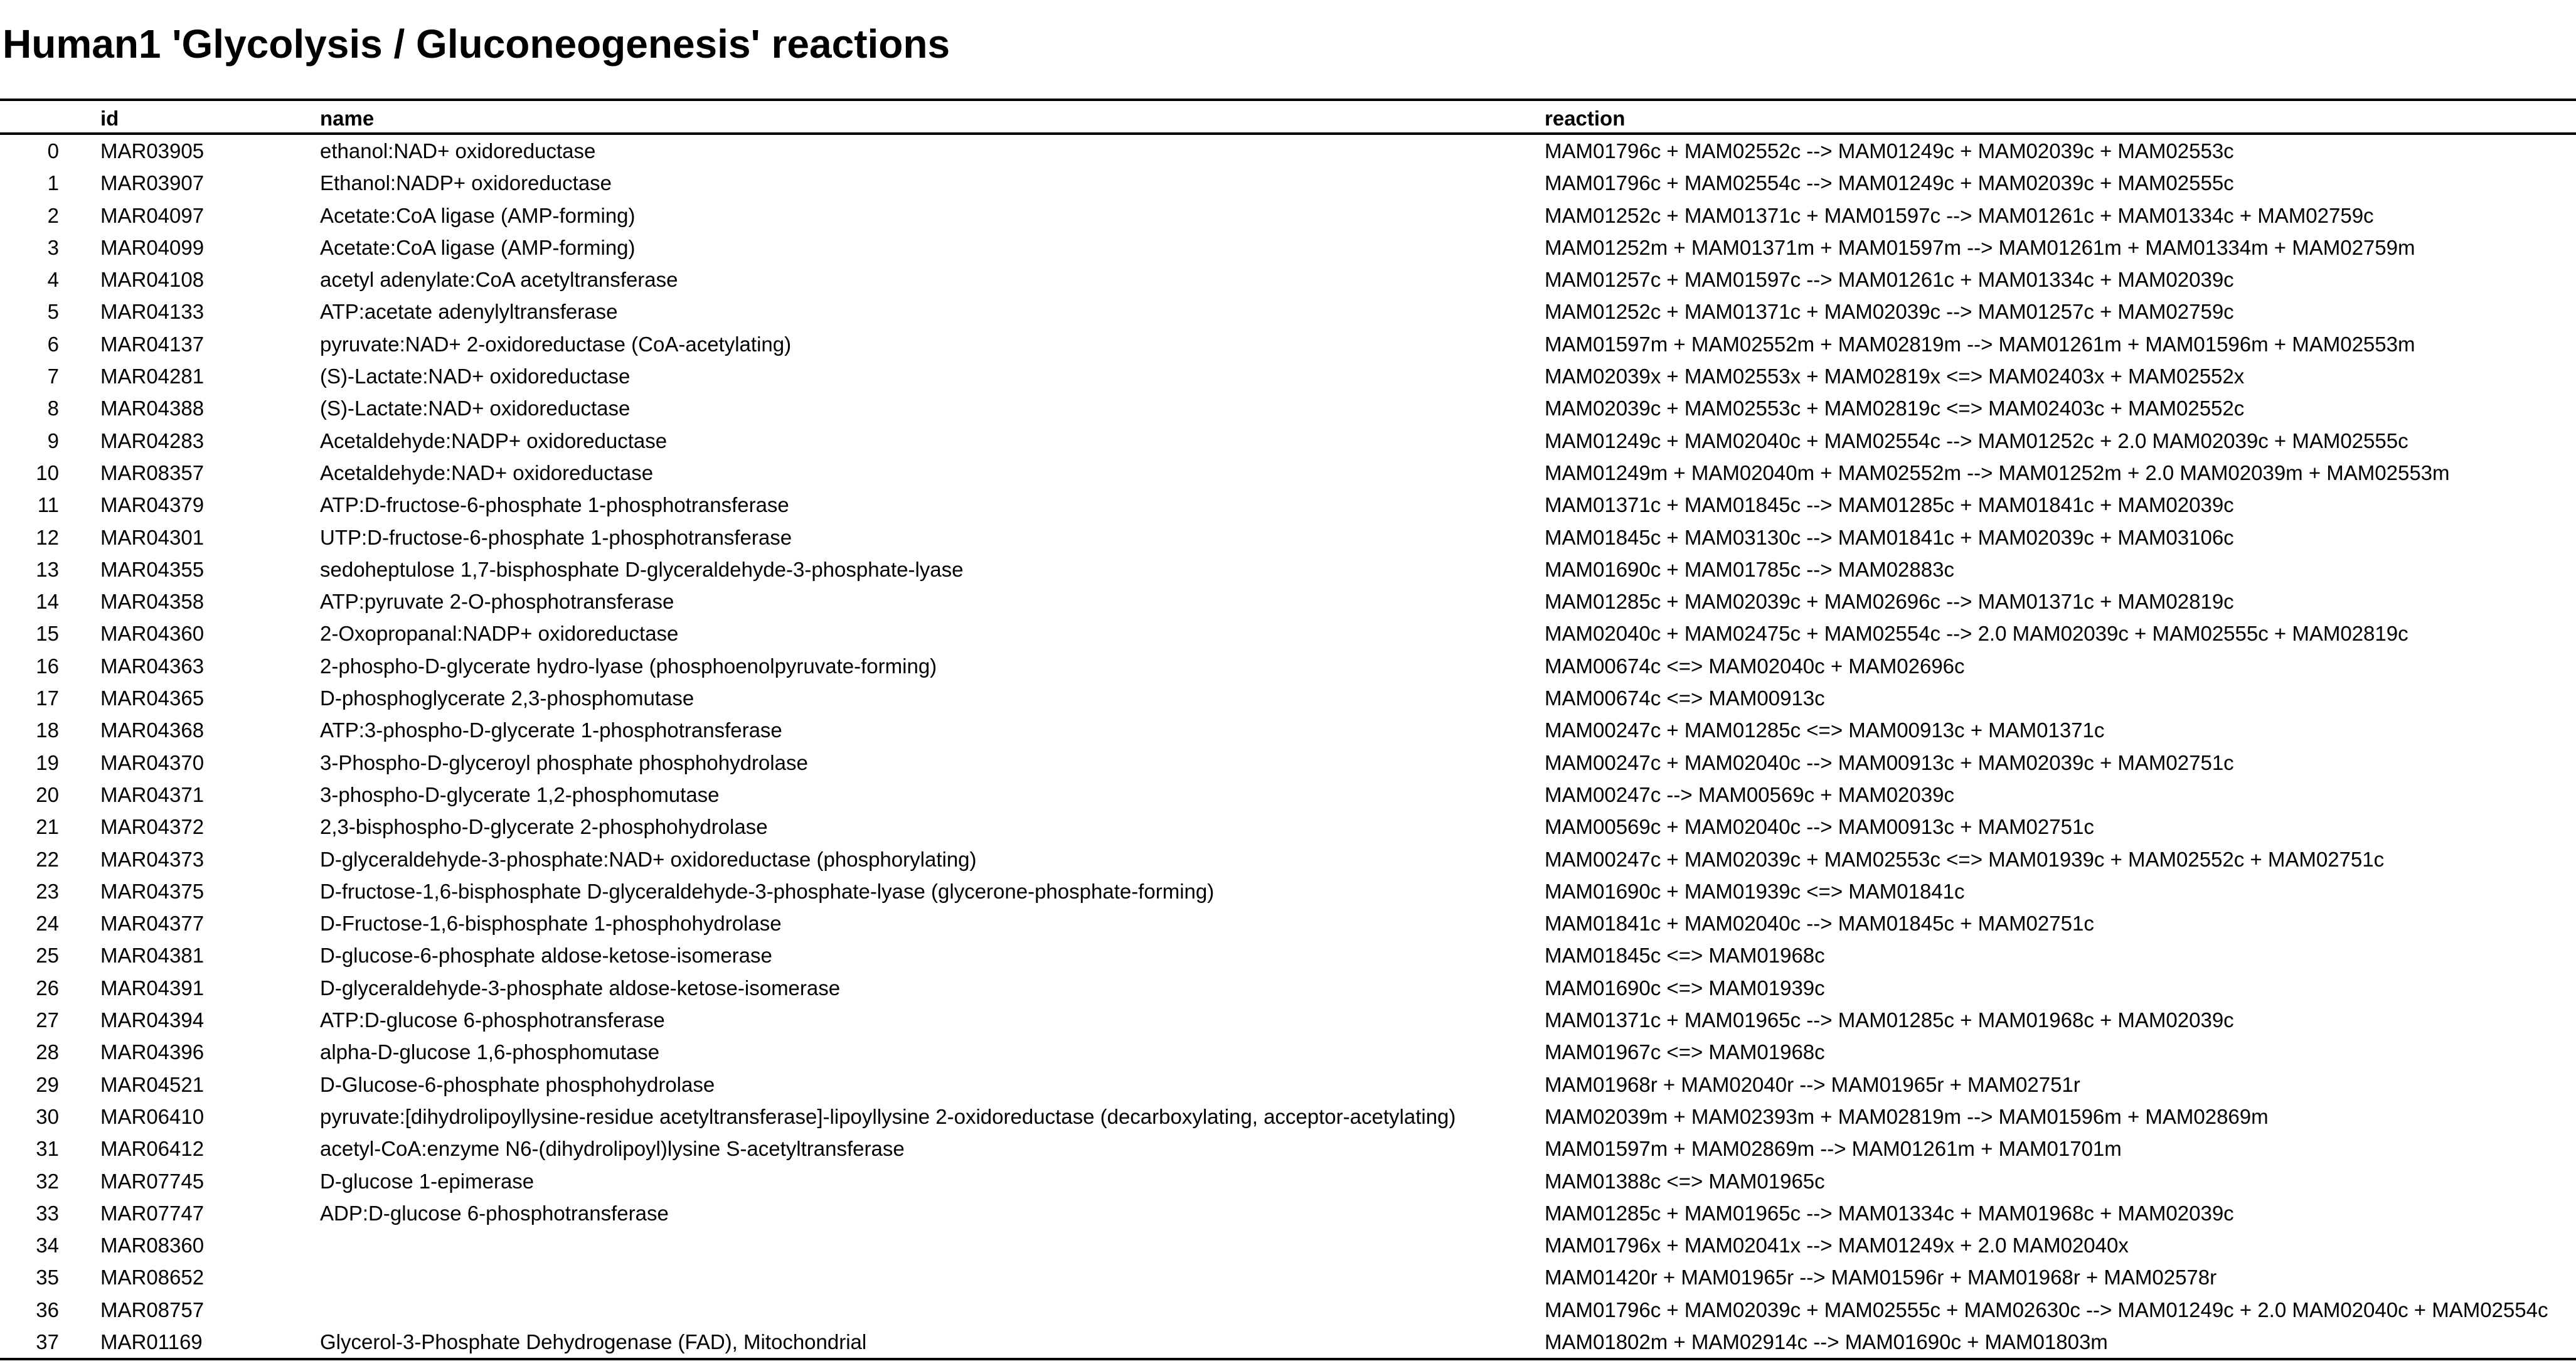  Describe the element at coordinates (48, 1052) in the screenshot. I see `row-index: 28` at that location.